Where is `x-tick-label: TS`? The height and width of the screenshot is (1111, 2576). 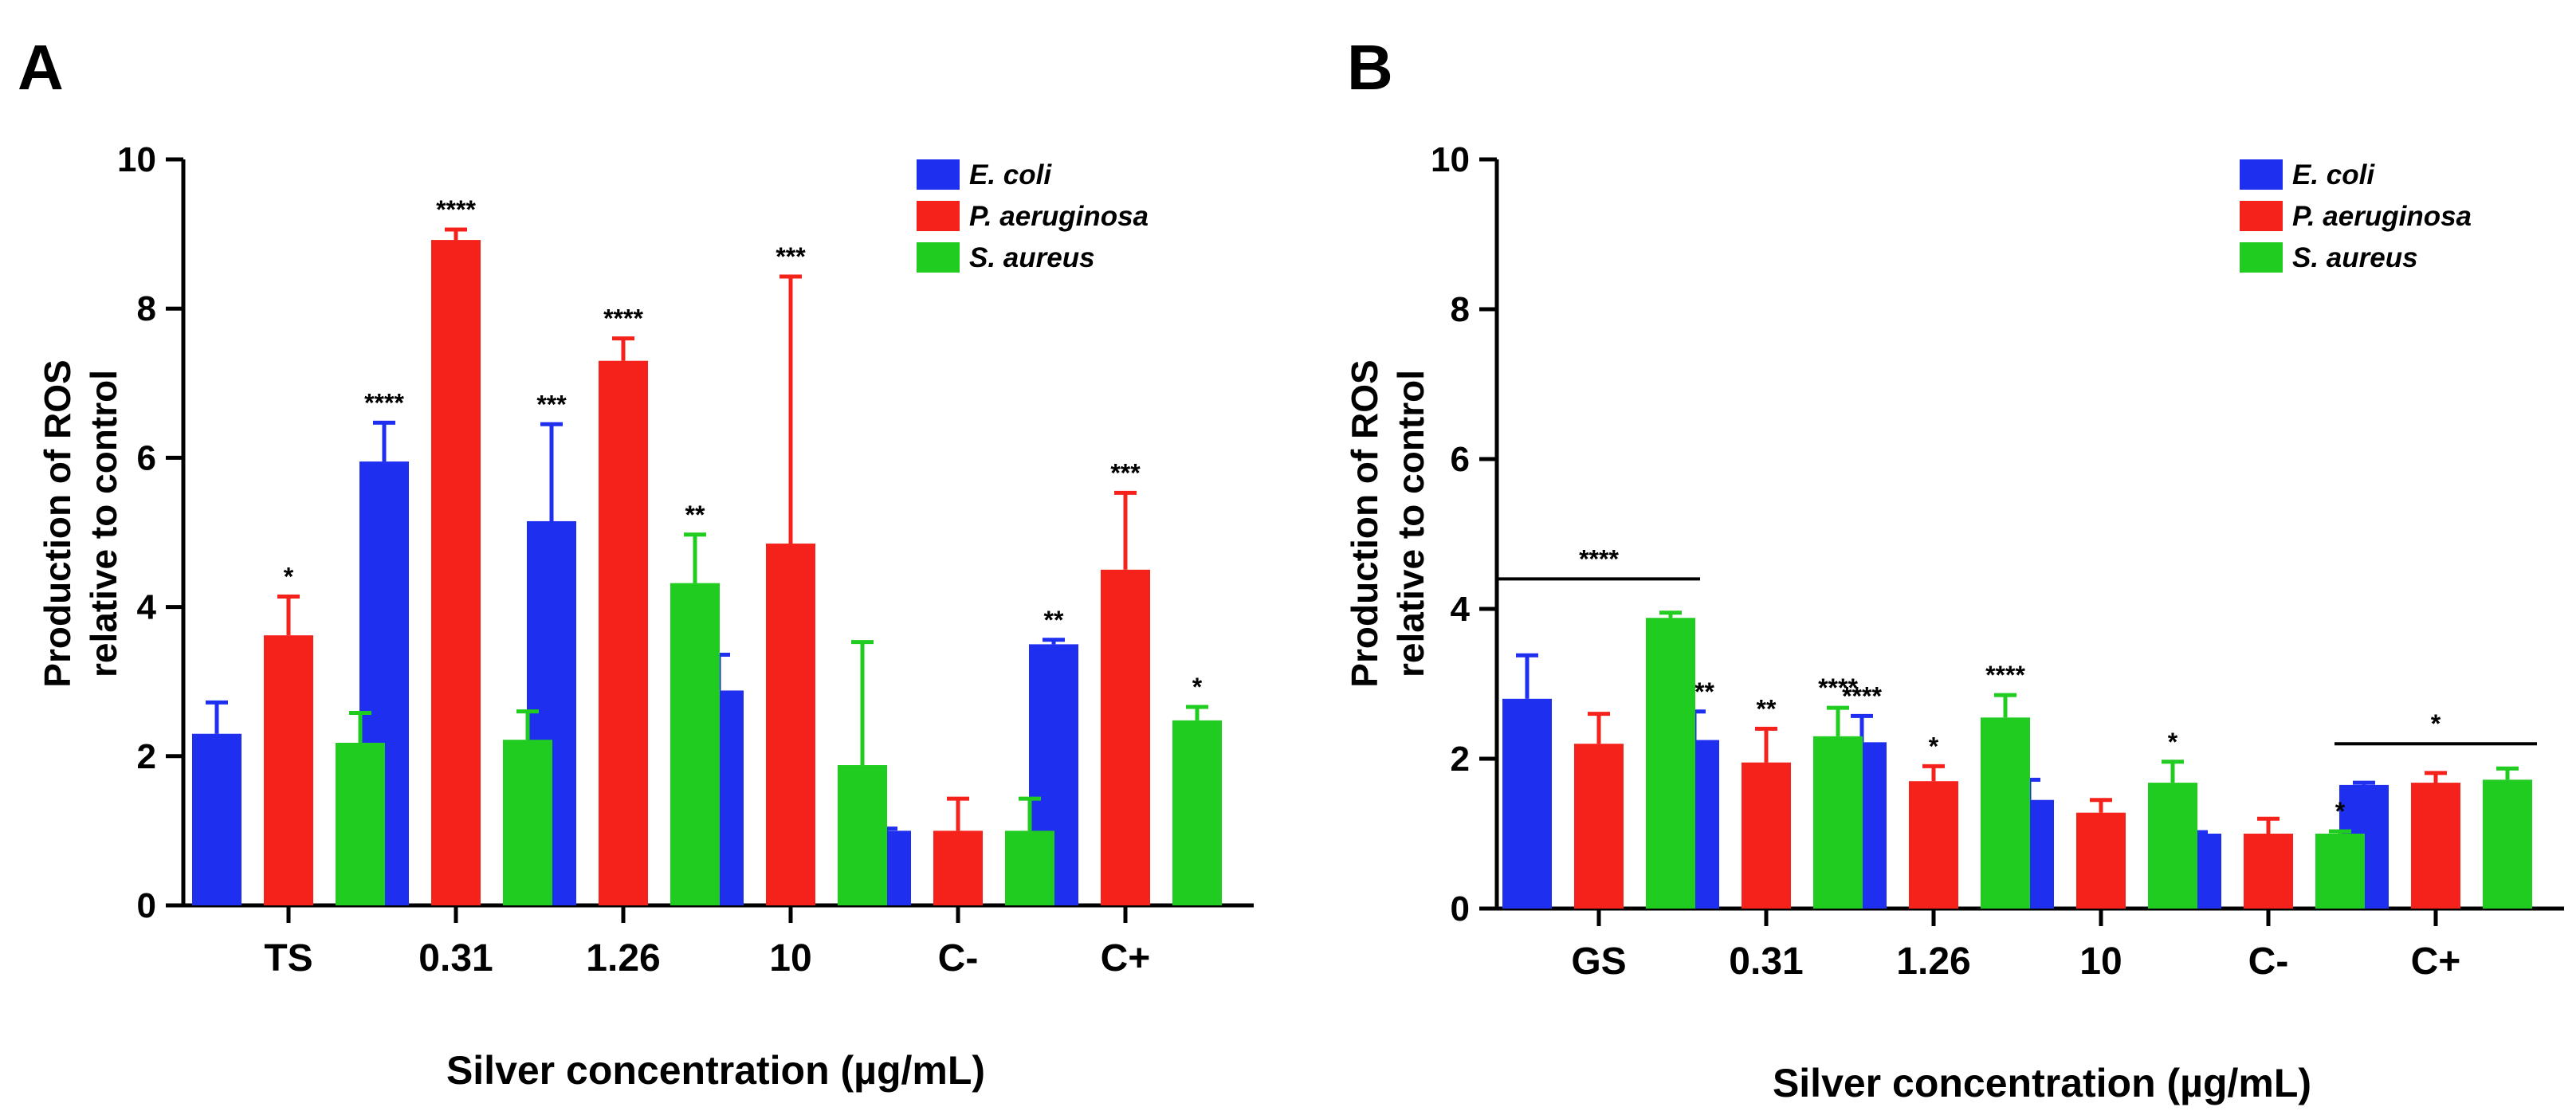
x-tick-label: TS is located at coordinates (288, 958).